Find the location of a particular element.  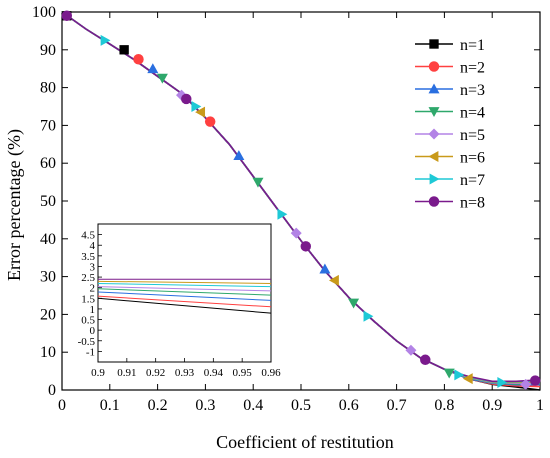

legend-label: n=8 is located at coordinates (472, 203).